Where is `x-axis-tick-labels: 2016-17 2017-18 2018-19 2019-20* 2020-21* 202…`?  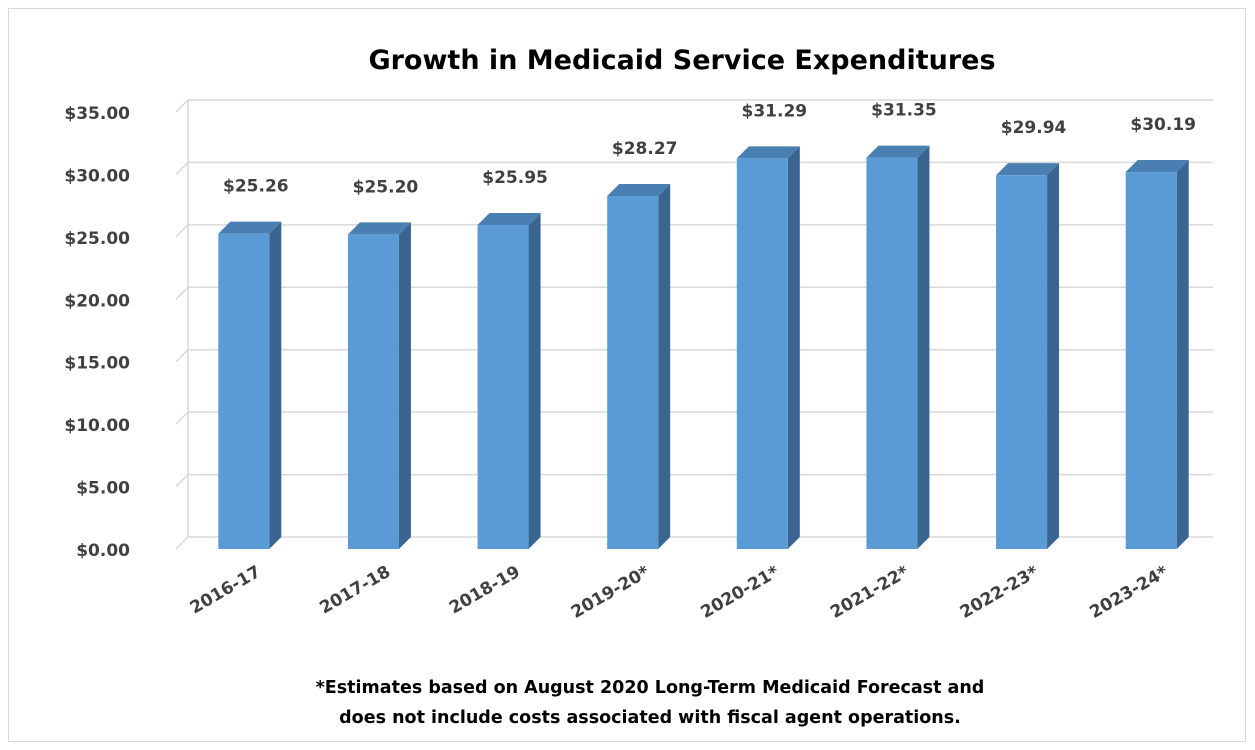 x-axis-tick-labels: 2016-17 2017-18 2018-19 2019-20* 2020-21* 202… is located at coordinates (679, 592).